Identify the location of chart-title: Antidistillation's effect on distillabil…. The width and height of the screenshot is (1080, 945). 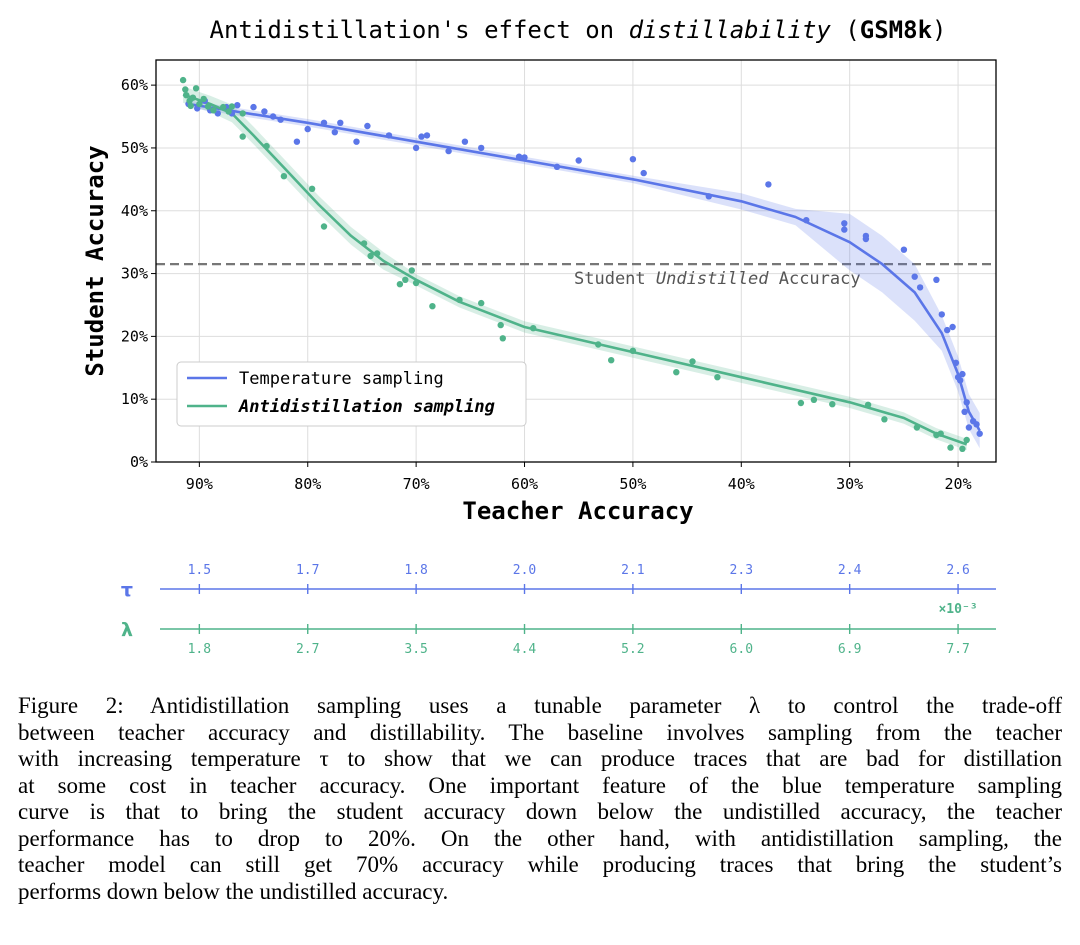
(578, 30).